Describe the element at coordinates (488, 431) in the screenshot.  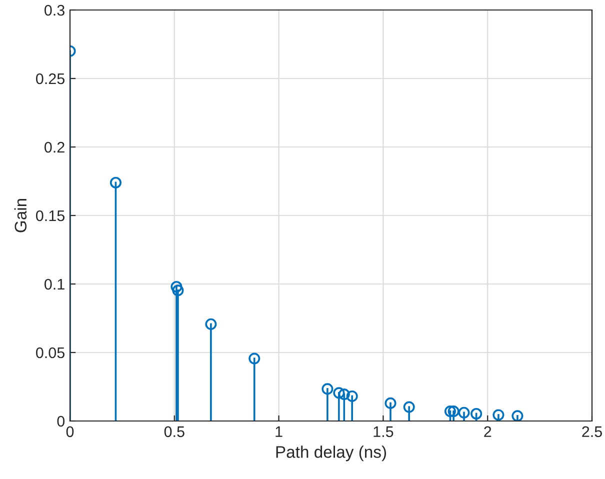
I see `x-tick-label: 2` at that location.